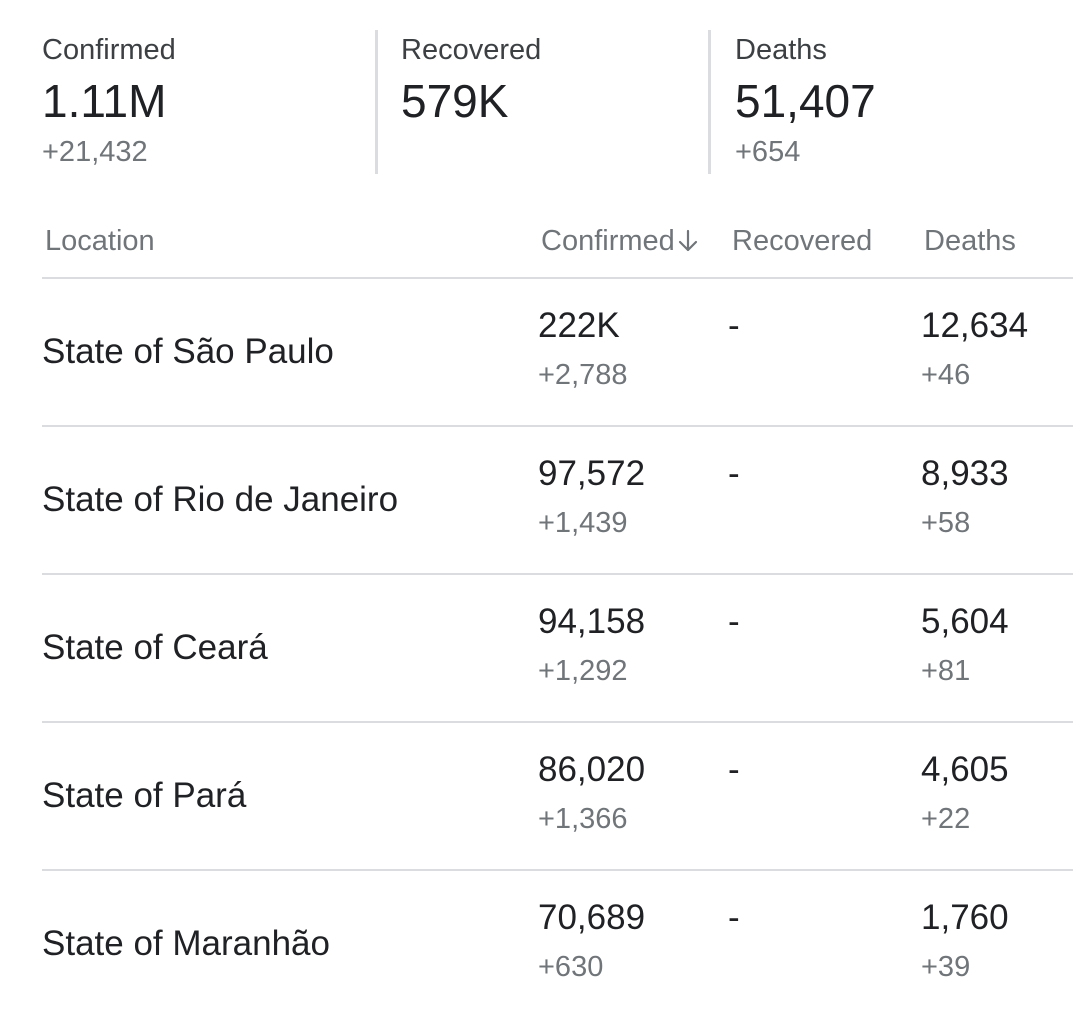  I want to click on stat-confirmed-delta: +21,432, so click(95, 152).